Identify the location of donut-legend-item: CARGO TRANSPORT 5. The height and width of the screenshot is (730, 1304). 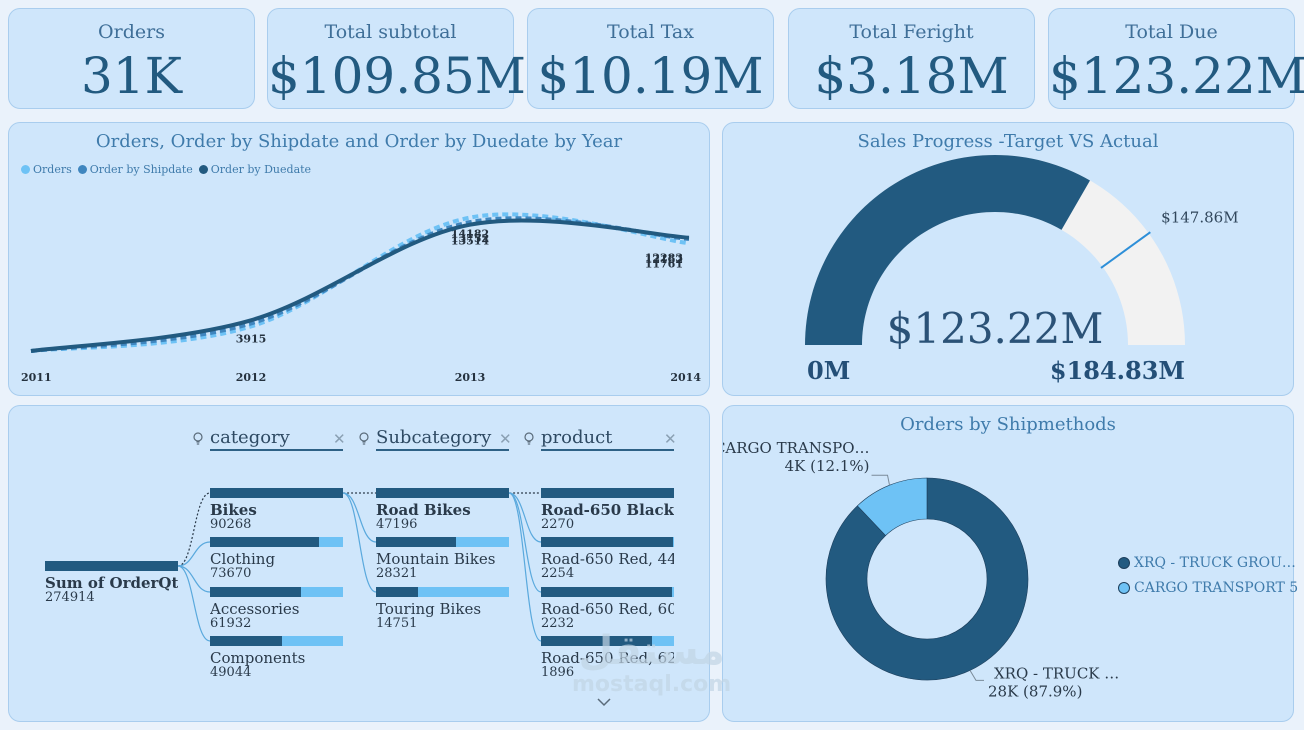
(1208, 588).